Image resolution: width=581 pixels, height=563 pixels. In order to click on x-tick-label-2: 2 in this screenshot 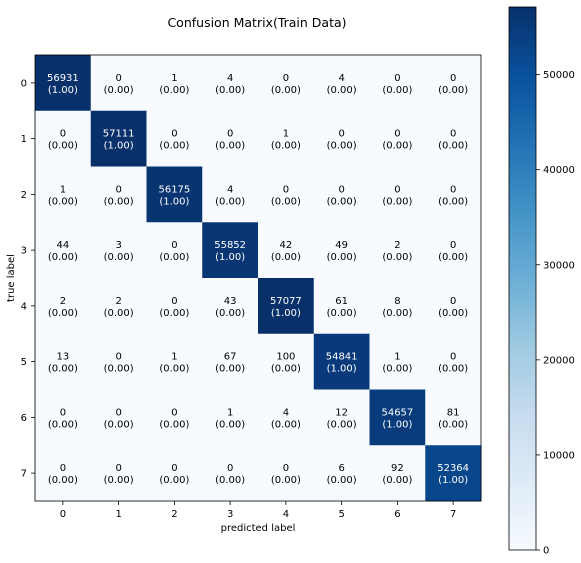, I will do `click(174, 514)`.